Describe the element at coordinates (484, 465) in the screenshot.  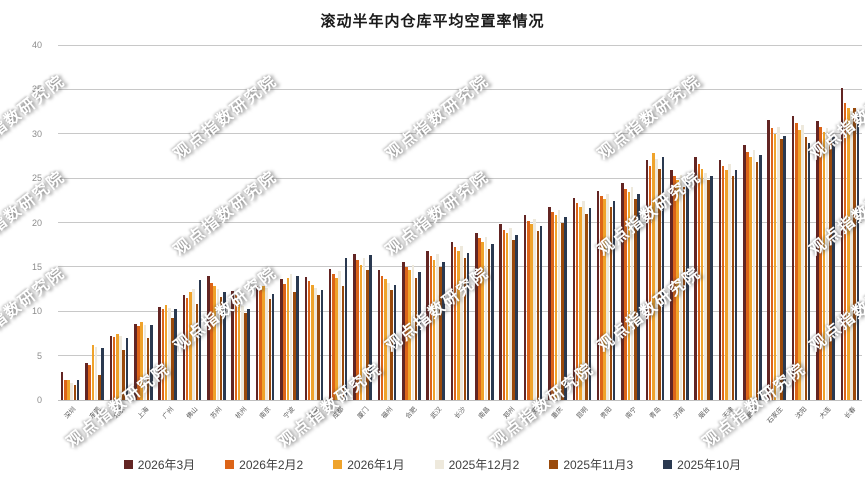
I see `legend-label: 2025年12月2` at that location.